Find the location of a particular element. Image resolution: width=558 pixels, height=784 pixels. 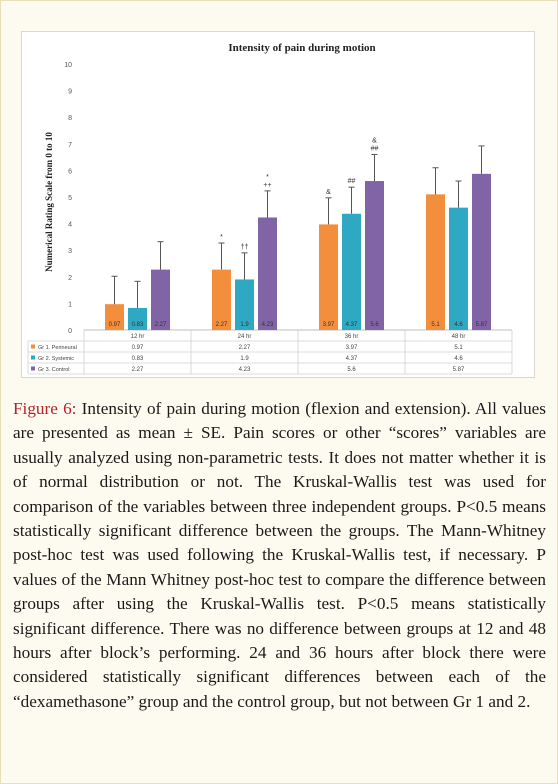

significance-marker: ++ is located at coordinates (267, 185).